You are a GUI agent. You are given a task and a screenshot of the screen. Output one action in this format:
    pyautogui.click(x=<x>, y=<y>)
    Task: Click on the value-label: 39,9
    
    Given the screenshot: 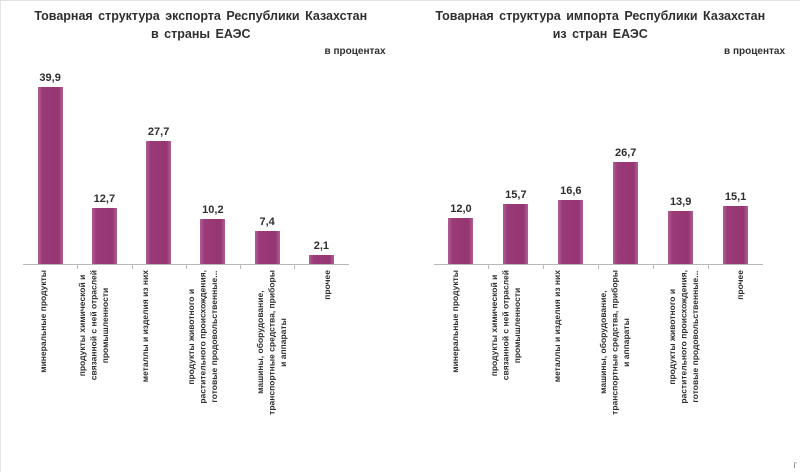 What is the action you would take?
    pyautogui.click(x=49, y=78)
    